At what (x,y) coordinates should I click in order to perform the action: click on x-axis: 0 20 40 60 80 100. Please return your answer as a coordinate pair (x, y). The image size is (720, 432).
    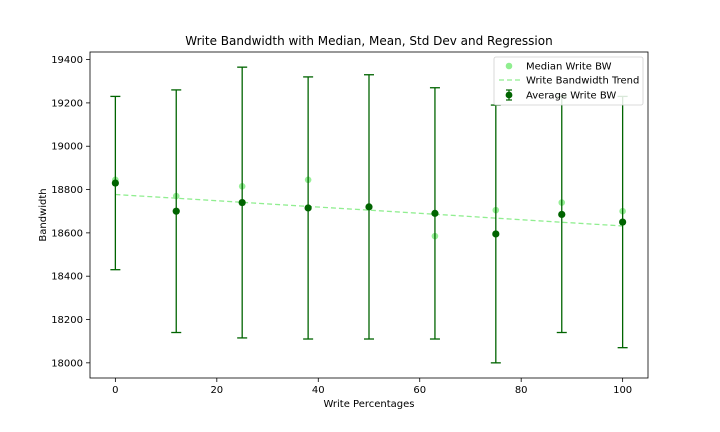
    Looking at the image, I should click on (372, 387).